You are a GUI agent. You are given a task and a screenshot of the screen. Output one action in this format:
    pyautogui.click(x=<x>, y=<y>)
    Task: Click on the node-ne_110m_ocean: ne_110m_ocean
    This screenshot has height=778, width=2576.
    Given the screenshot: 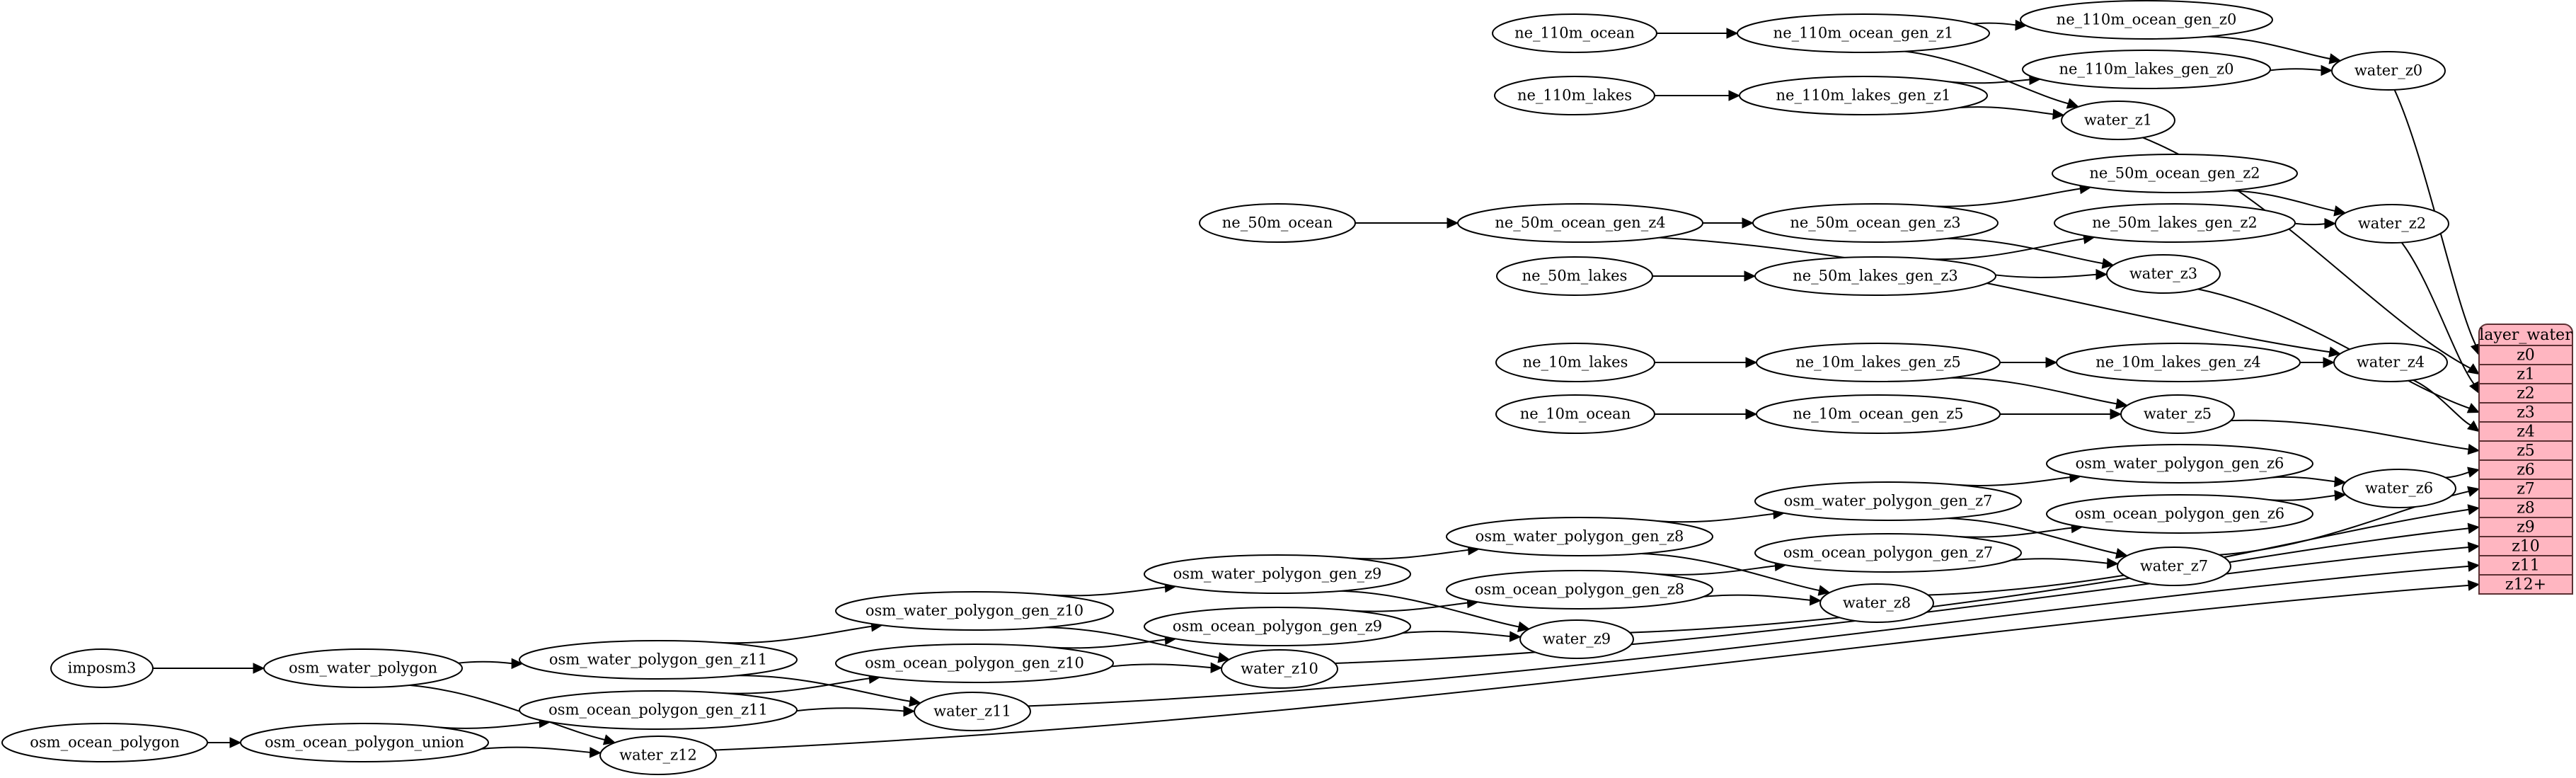 What is the action you would take?
    pyautogui.click(x=1574, y=33)
    